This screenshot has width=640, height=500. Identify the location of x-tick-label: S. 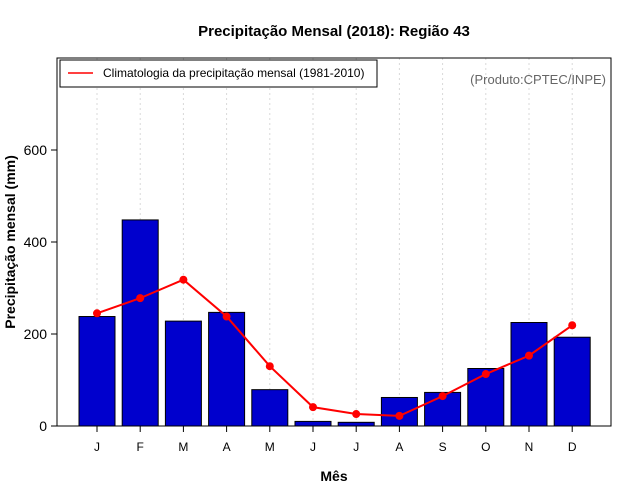
(443, 447).